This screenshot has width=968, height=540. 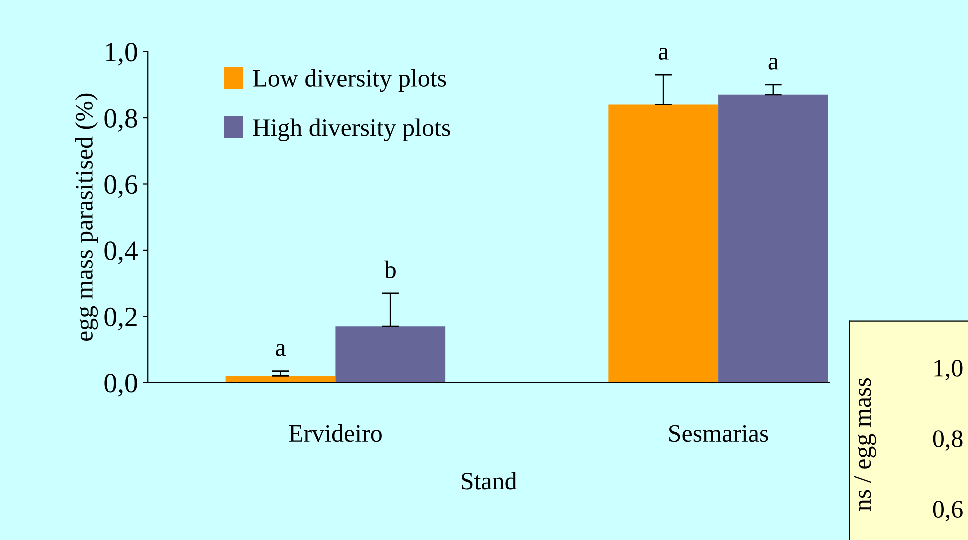 What do you see at coordinates (351, 130) in the screenshot?
I see `legend-label: High diversity plots` at bounding box center [351, 130].